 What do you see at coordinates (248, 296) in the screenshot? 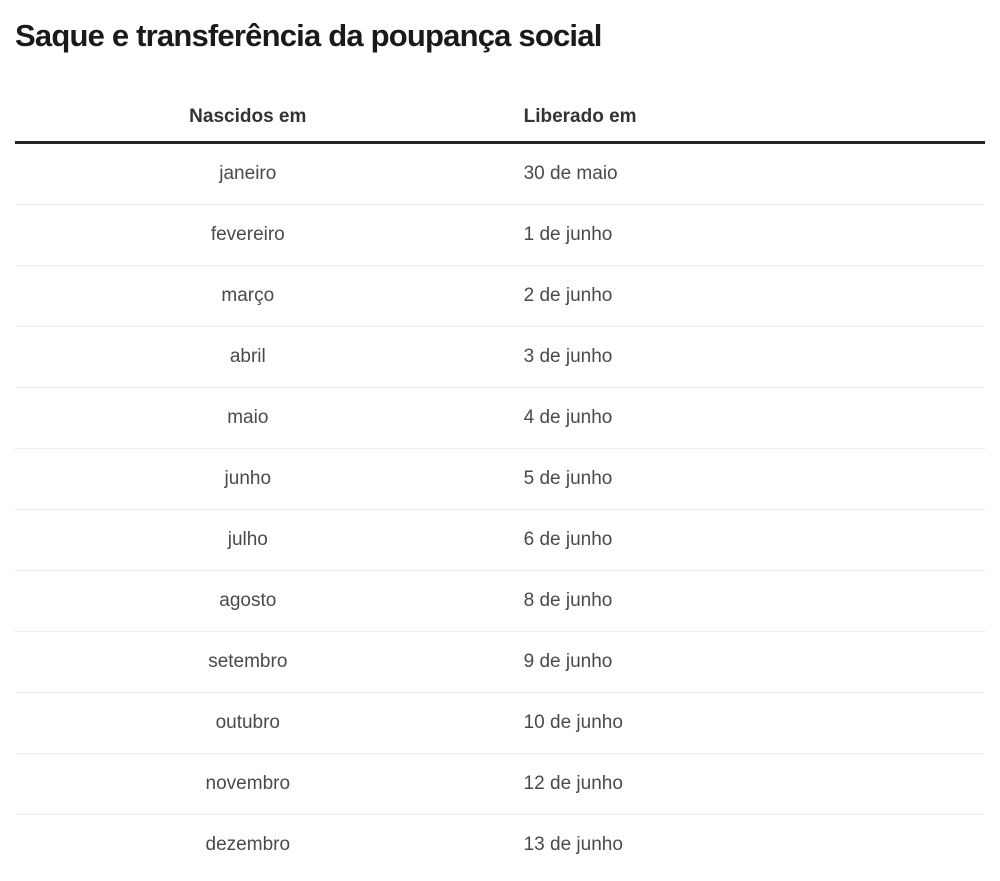
I see `cell-born-month: março` at bounding box center [248, 296].